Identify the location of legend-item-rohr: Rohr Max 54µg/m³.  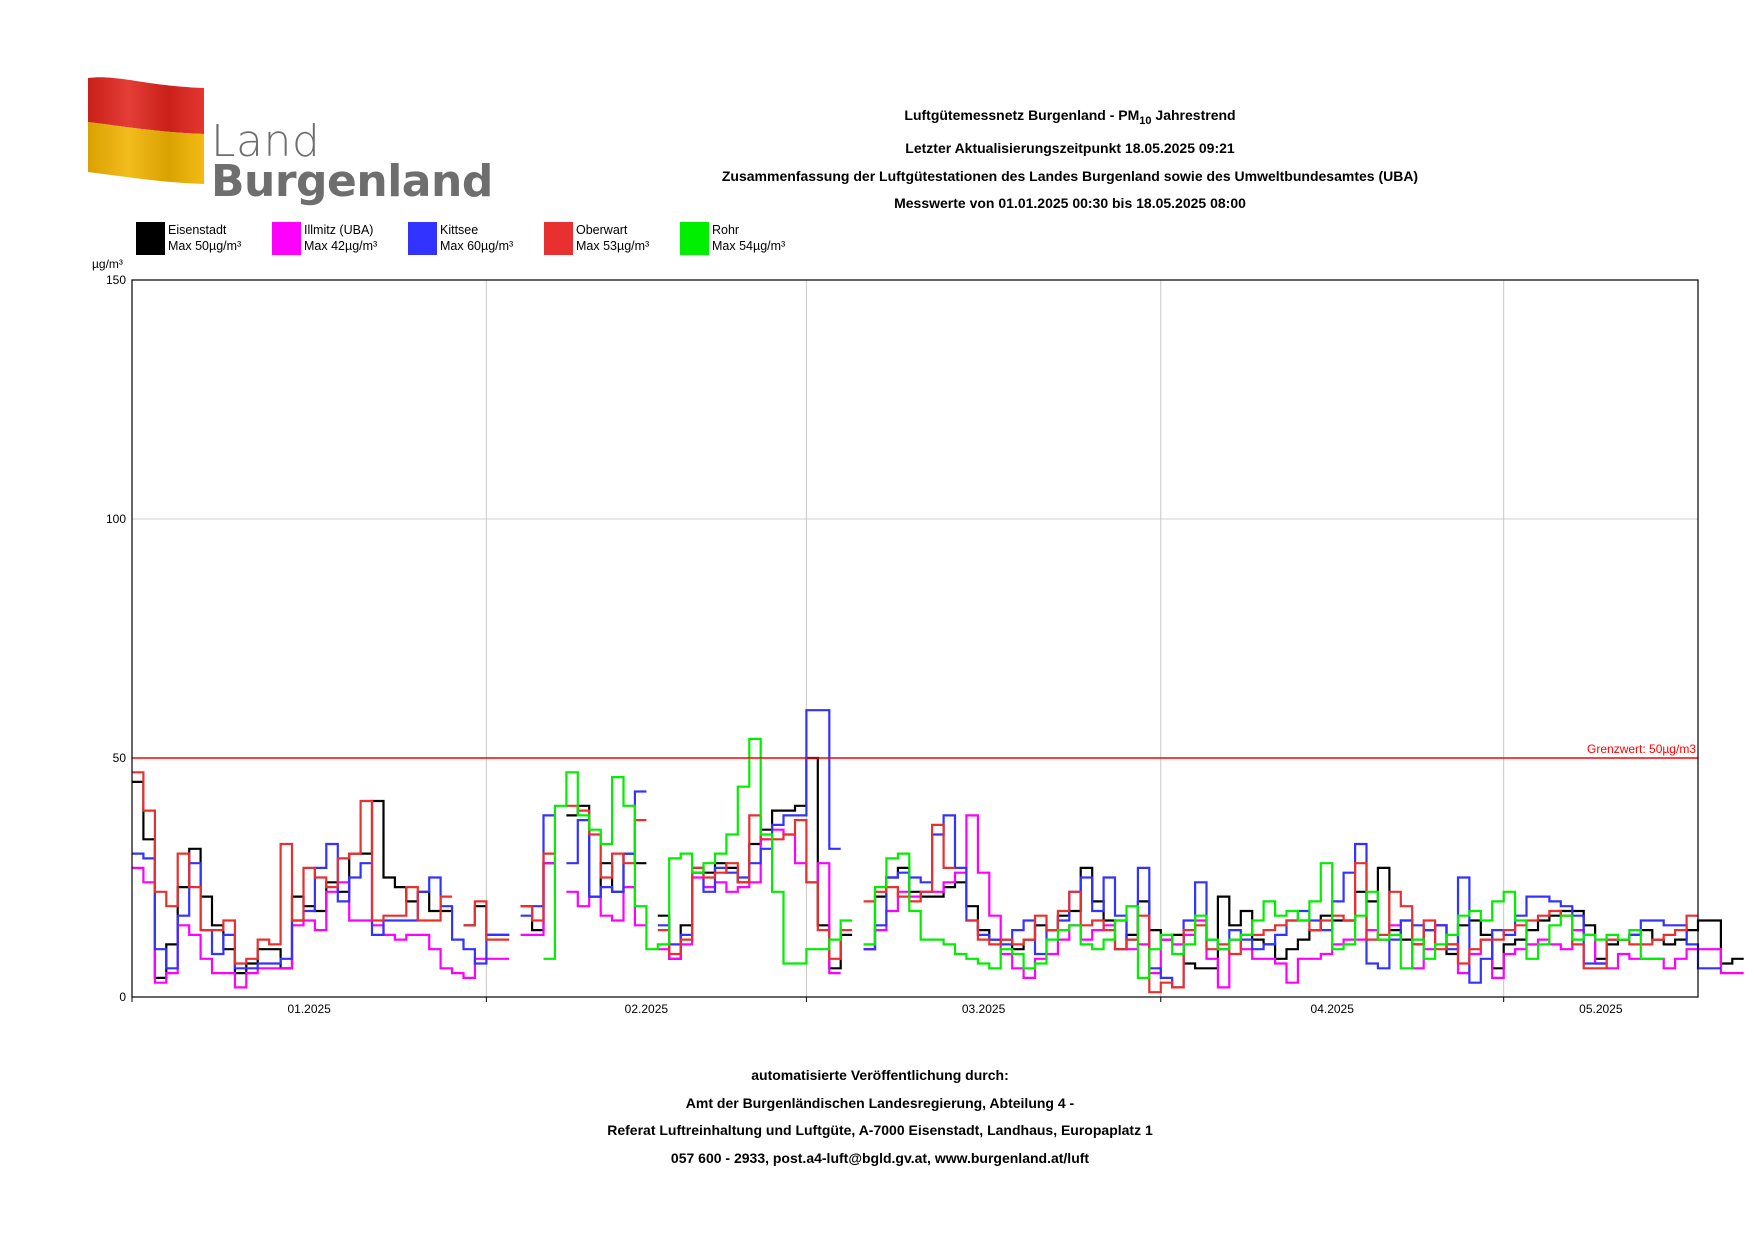
(747, 239).